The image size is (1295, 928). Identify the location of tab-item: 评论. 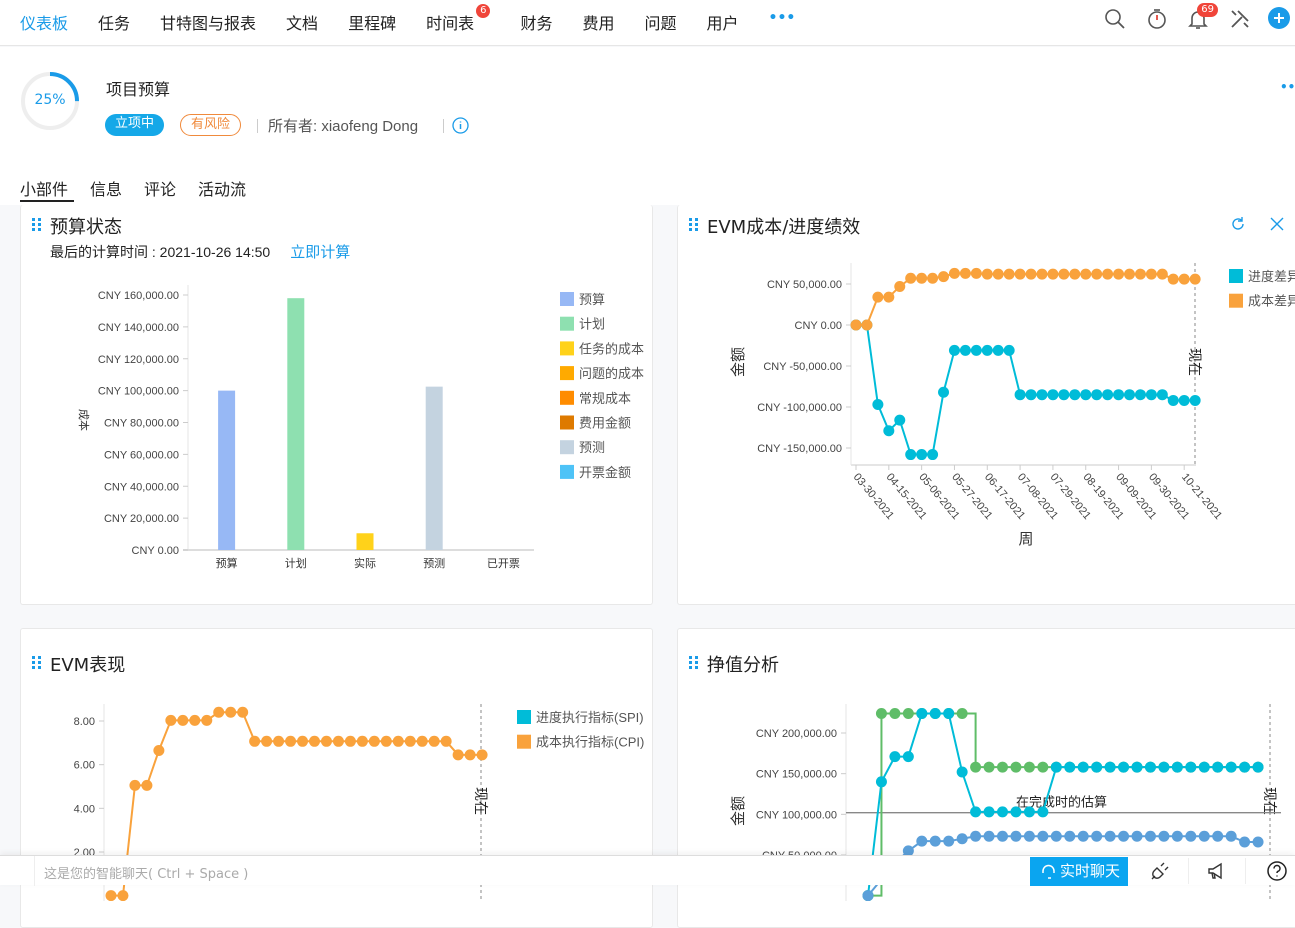
(160, 189).